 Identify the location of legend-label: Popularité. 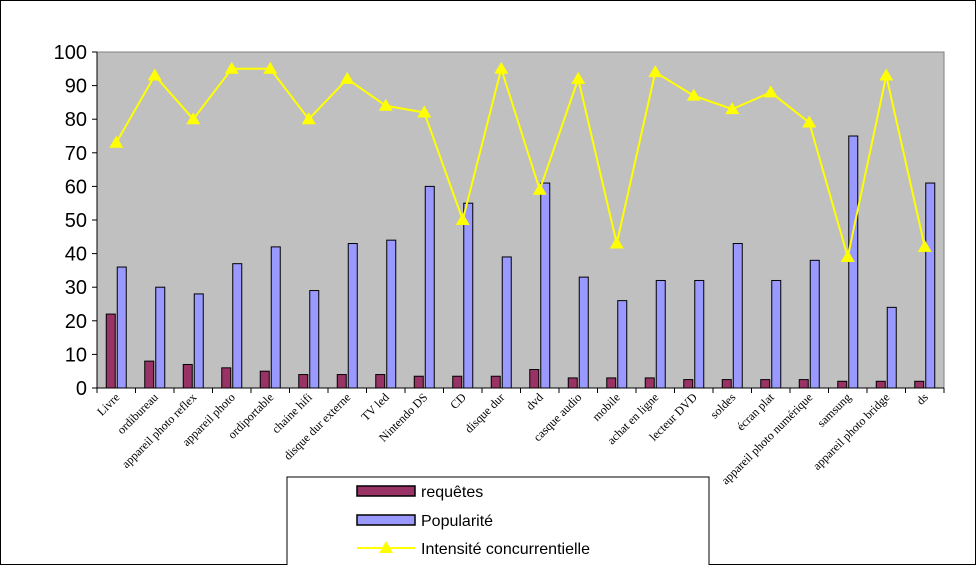
(457, 521).